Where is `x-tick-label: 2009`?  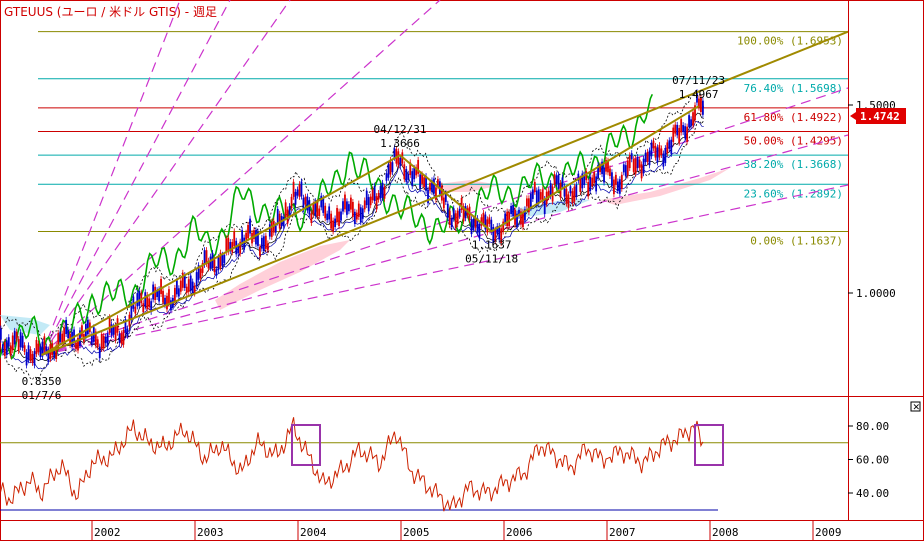 x-tick-label: 2009 is located at coordinates (828, 532).